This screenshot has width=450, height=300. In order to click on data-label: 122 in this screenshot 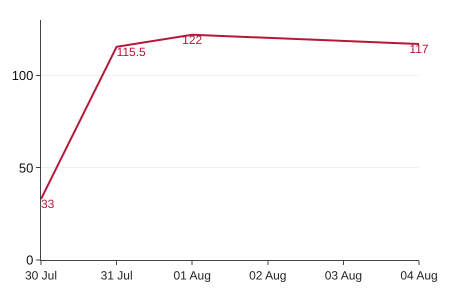, I will do `click(192, 39)`.